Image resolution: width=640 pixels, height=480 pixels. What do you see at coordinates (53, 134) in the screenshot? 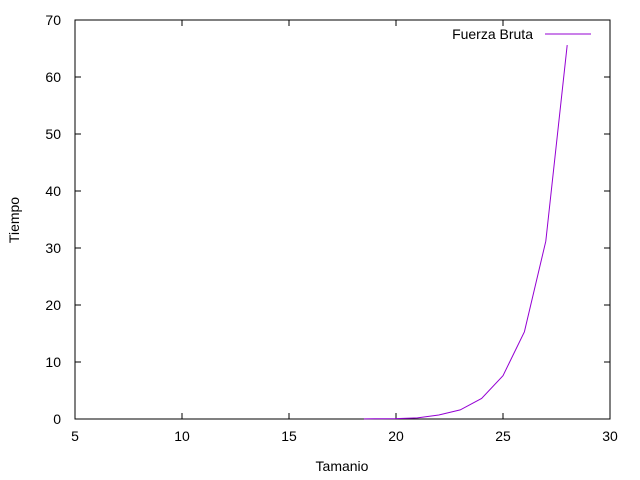
I see `y-tick-label: 50` at bounding box center [53, 134].